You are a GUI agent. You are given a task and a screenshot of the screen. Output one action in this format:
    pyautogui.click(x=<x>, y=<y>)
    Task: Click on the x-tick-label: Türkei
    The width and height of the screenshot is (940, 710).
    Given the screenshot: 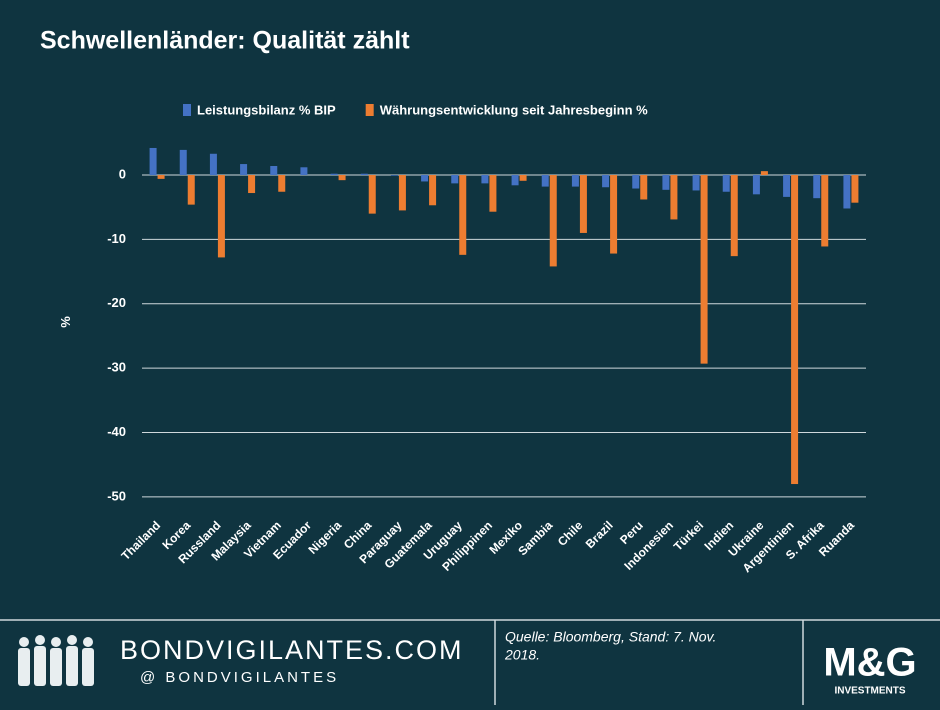 What is the action you would take?
    pyautogui.click(x=688, y=535)
    